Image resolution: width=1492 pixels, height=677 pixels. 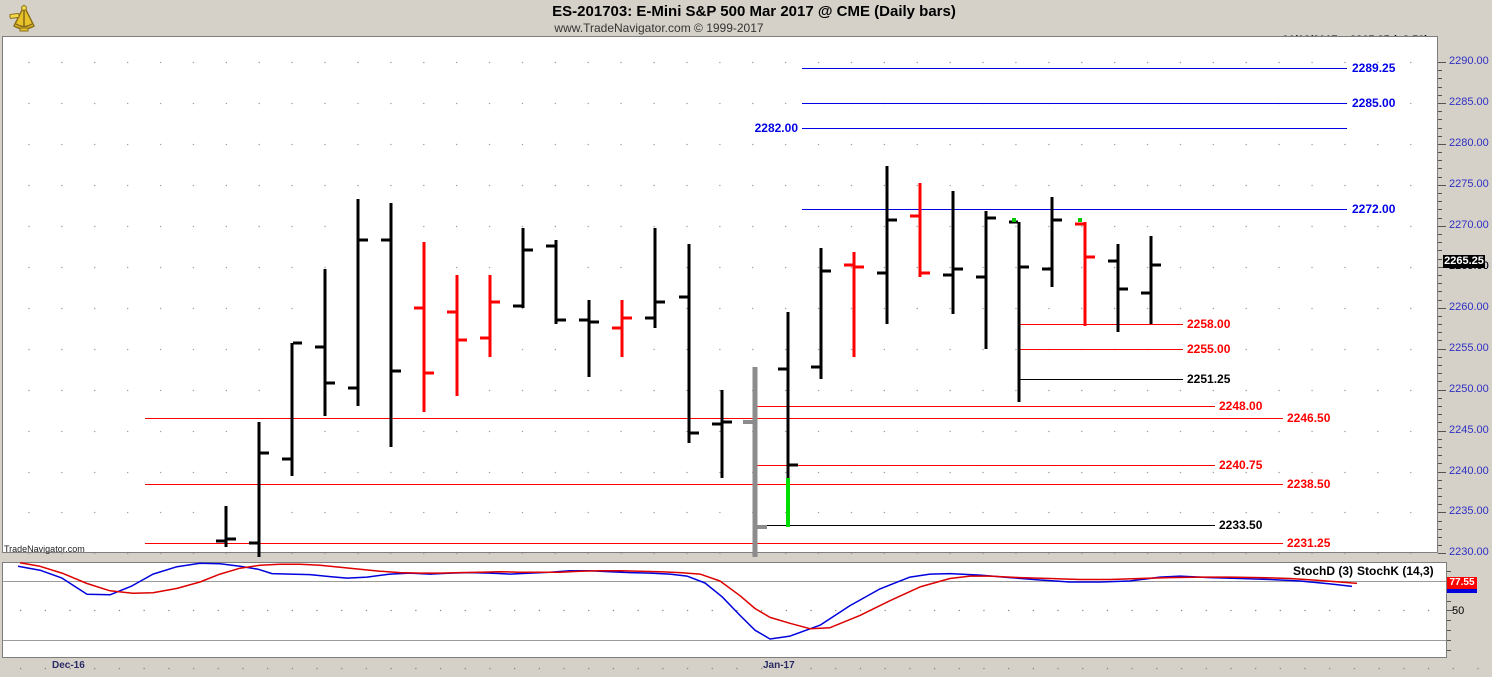 What do you see at coordinates (1209, 323) in the screenshot?
I see `level-label-2258.00: 2258.00` at bounding box center [1209, 323].